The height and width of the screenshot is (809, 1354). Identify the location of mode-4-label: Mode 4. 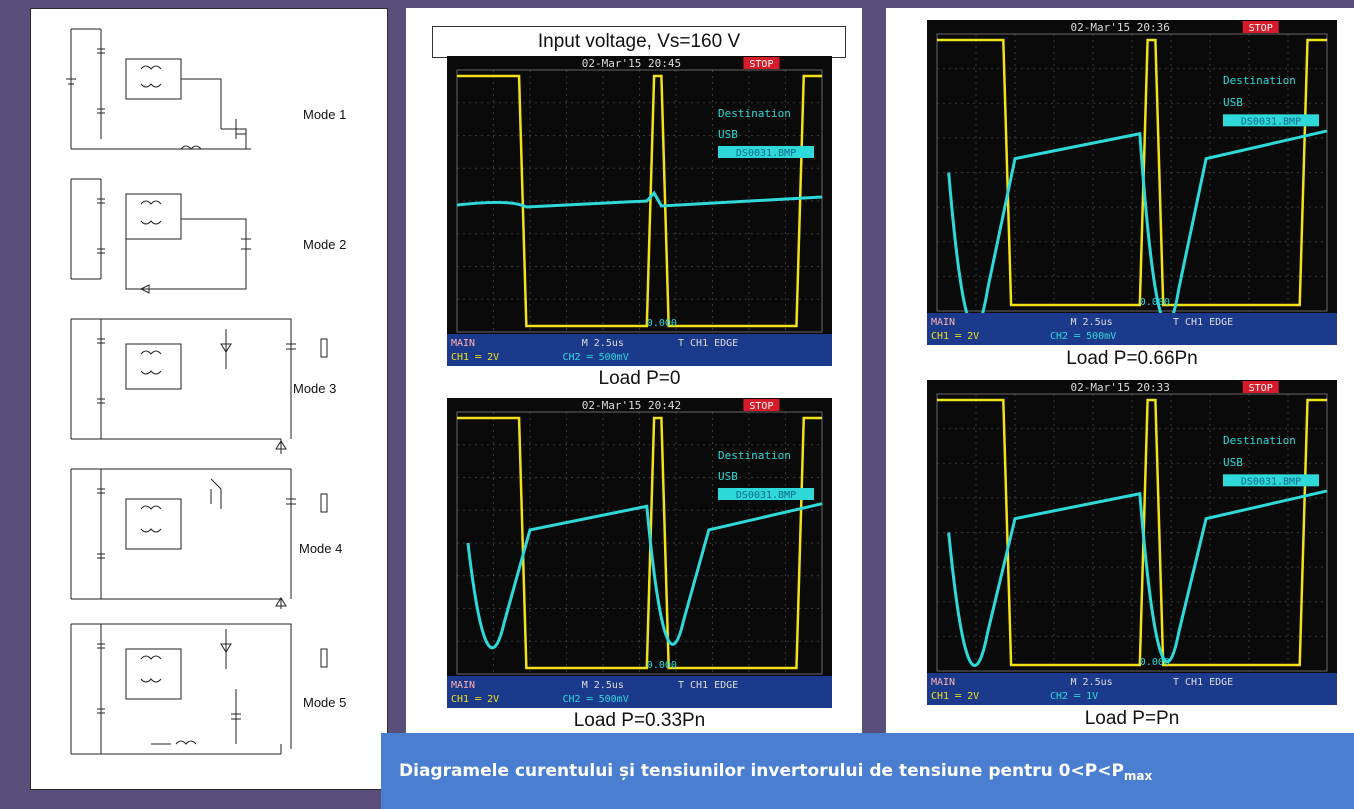
(321, 548).